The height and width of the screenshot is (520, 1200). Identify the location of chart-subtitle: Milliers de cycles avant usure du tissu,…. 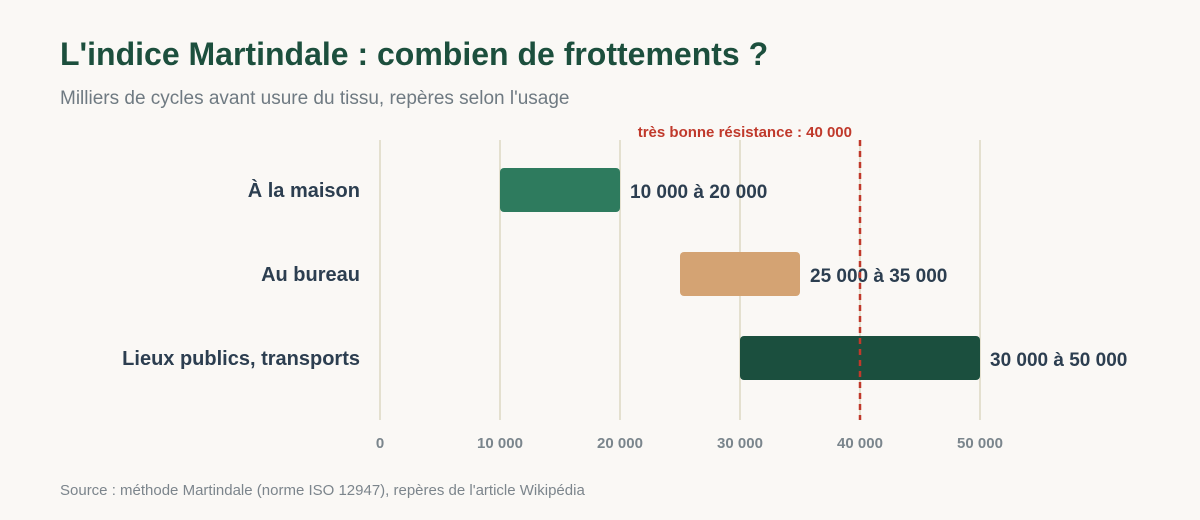
(315, 98).